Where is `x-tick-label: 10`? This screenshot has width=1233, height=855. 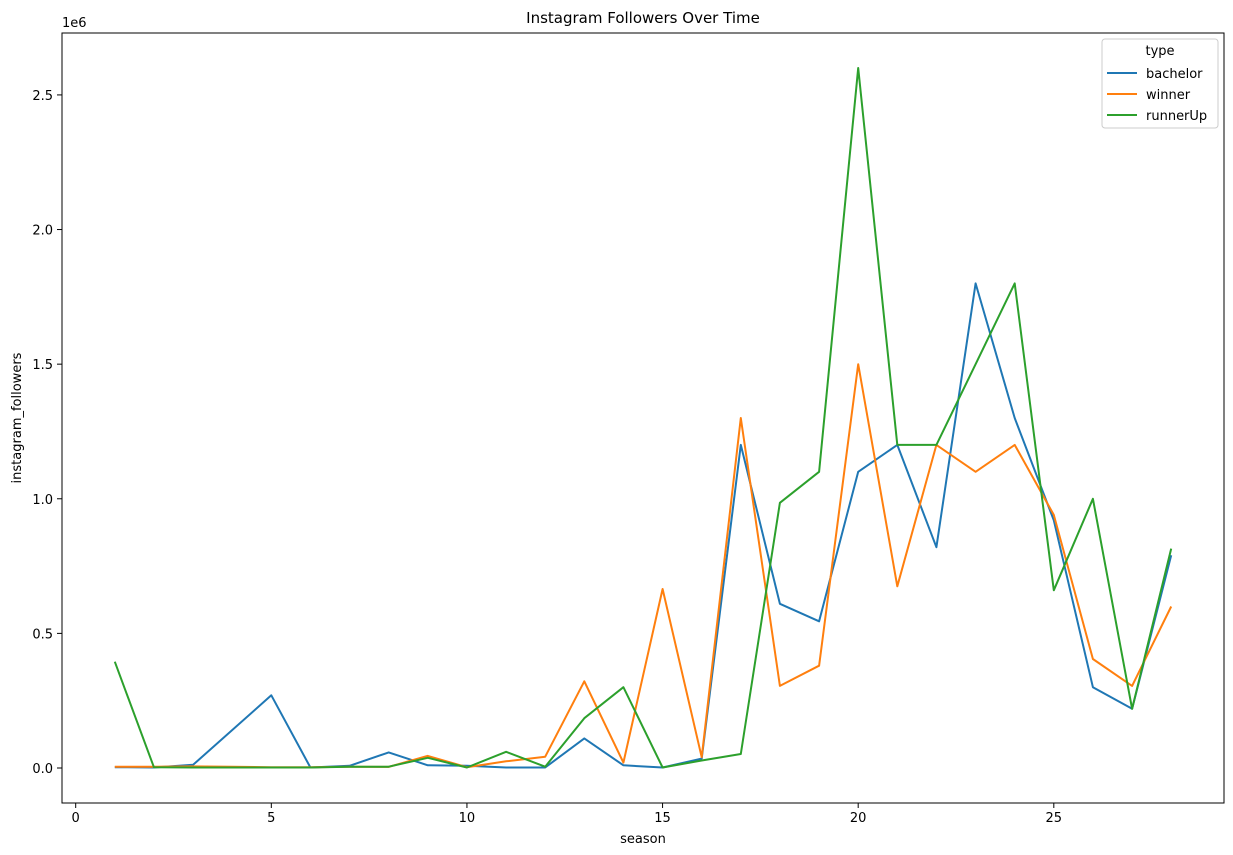
x-tick-label: 10 is located at coordinates (467, 818).